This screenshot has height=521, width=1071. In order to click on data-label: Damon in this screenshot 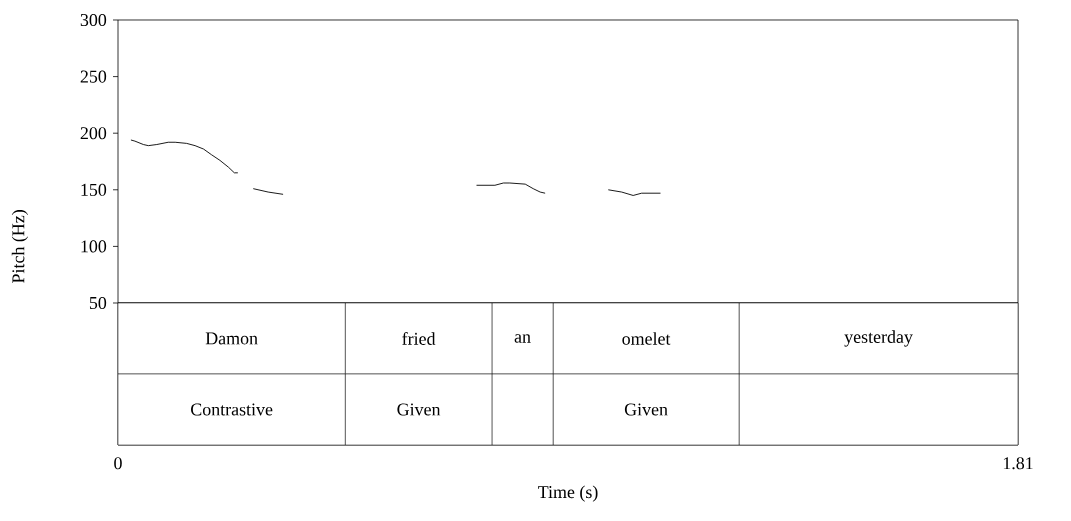, I will do `click(231, 338)`.